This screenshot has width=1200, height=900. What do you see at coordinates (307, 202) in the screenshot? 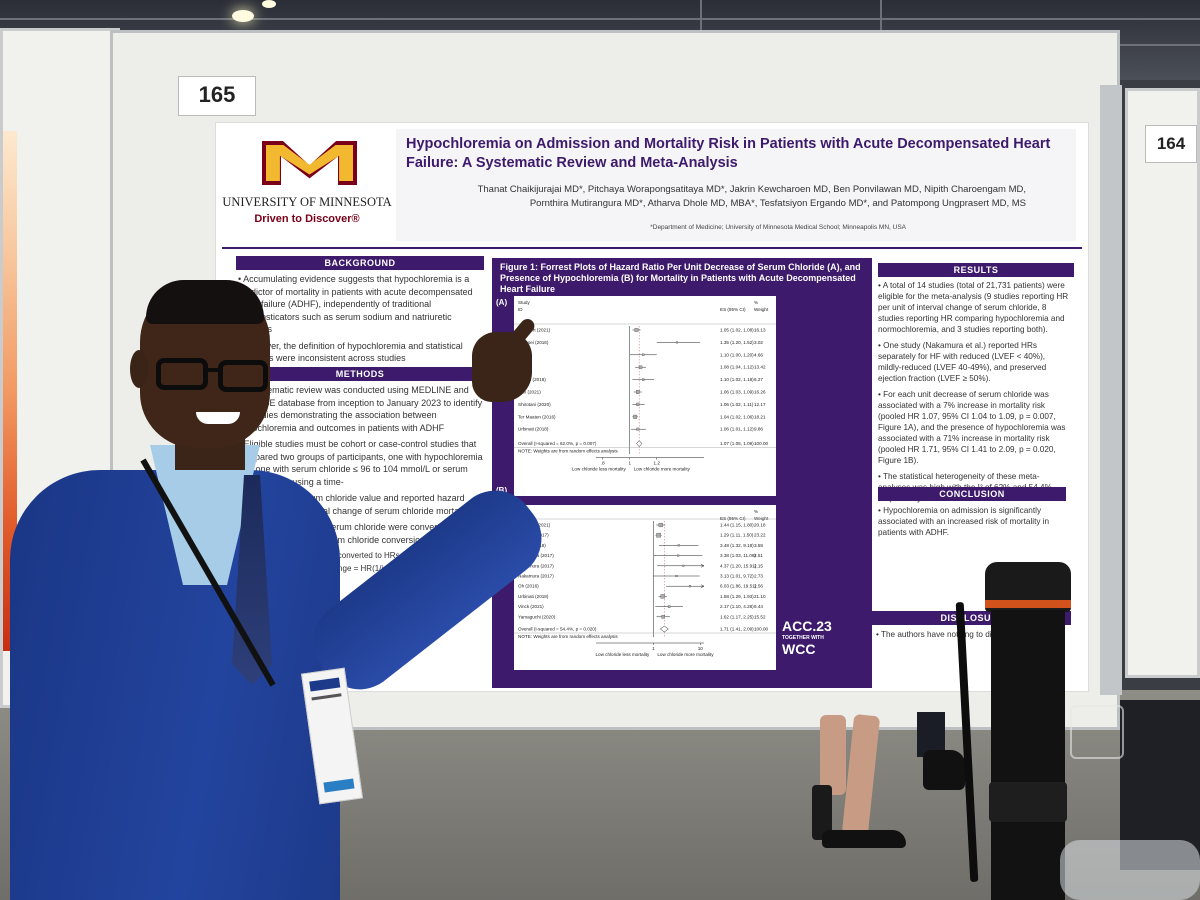
I see `university-name: UNIVERSITY OF MINNESOTA` at bounding box center [307, 202].